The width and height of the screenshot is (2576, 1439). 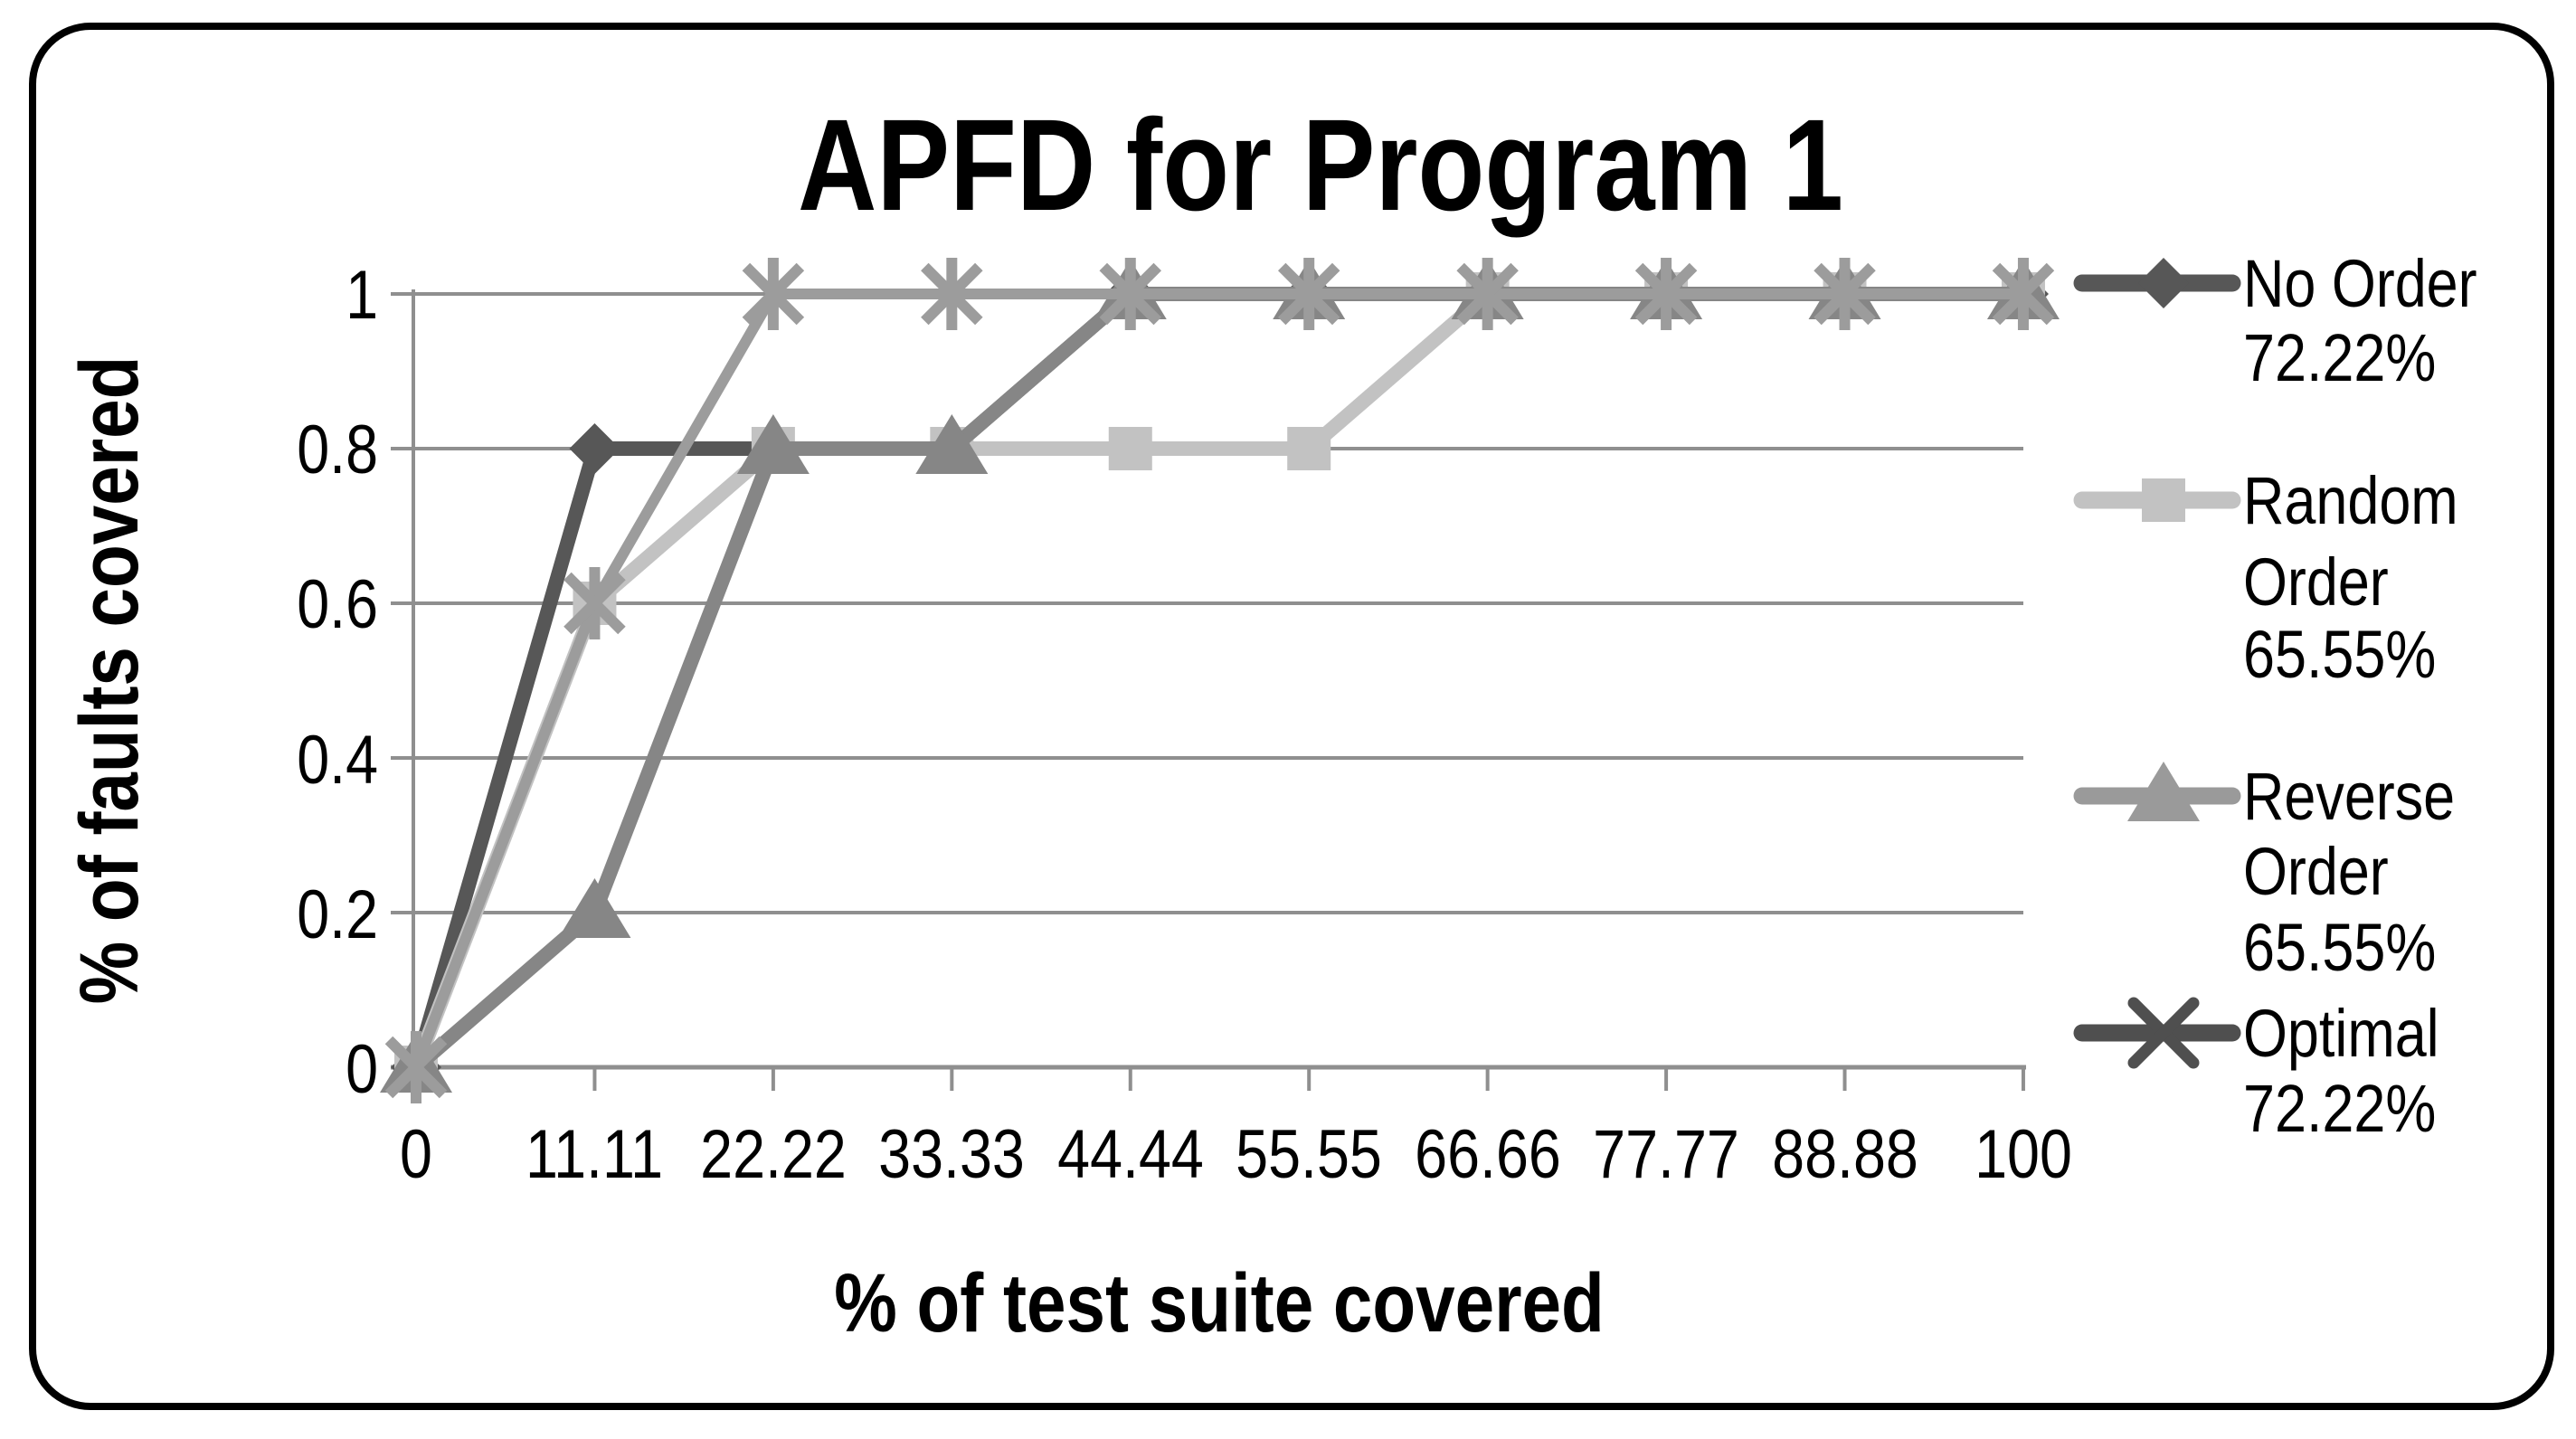 What do you see at coordinates (2163, 1033) in the screenshot?
I see `legend-x-icon` at bounding box center [2163, 1033].